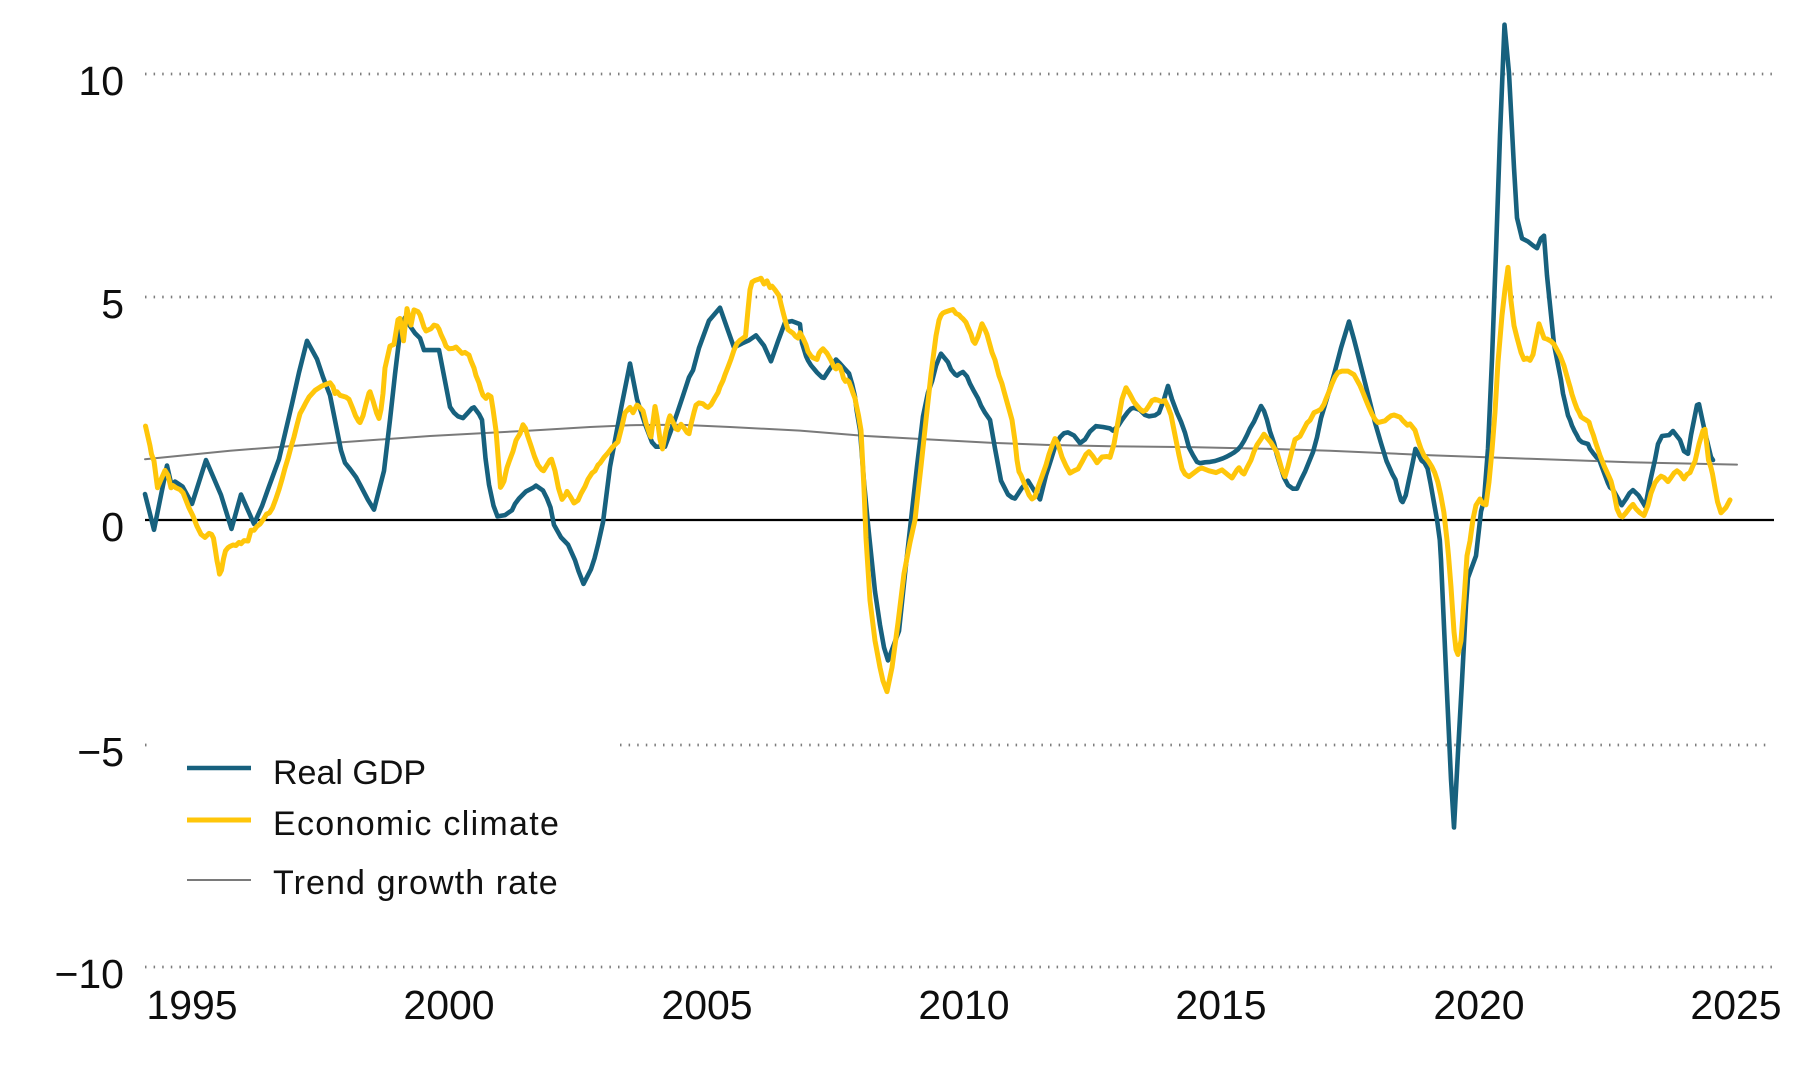 The height and width of the screenshot is (1085, 1800). Describe the element at coordinates (101, 81) in the screenshot. I see `svg-text: 10` at that location.